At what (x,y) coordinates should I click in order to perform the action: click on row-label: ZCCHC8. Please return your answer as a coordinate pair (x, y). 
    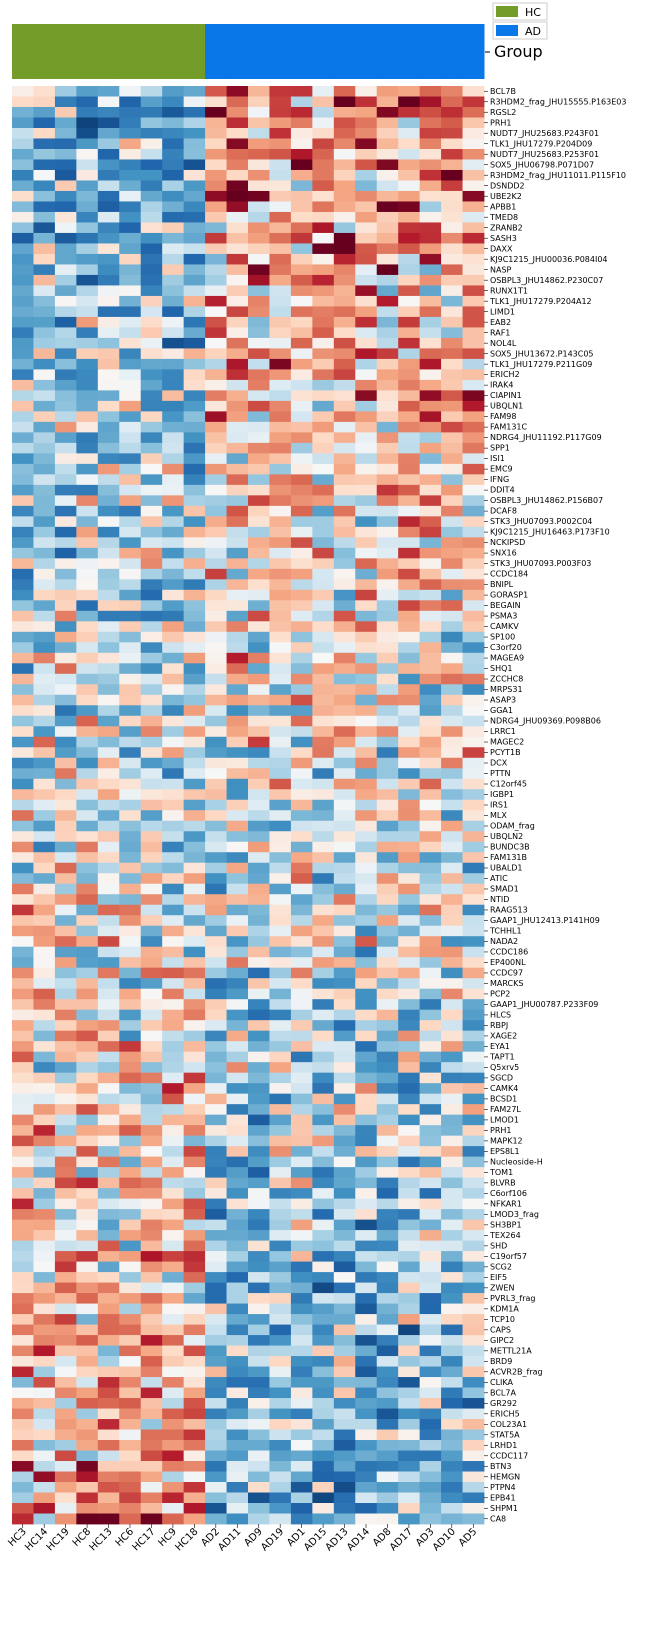
    Looking at the image, I should click on (506, 679).